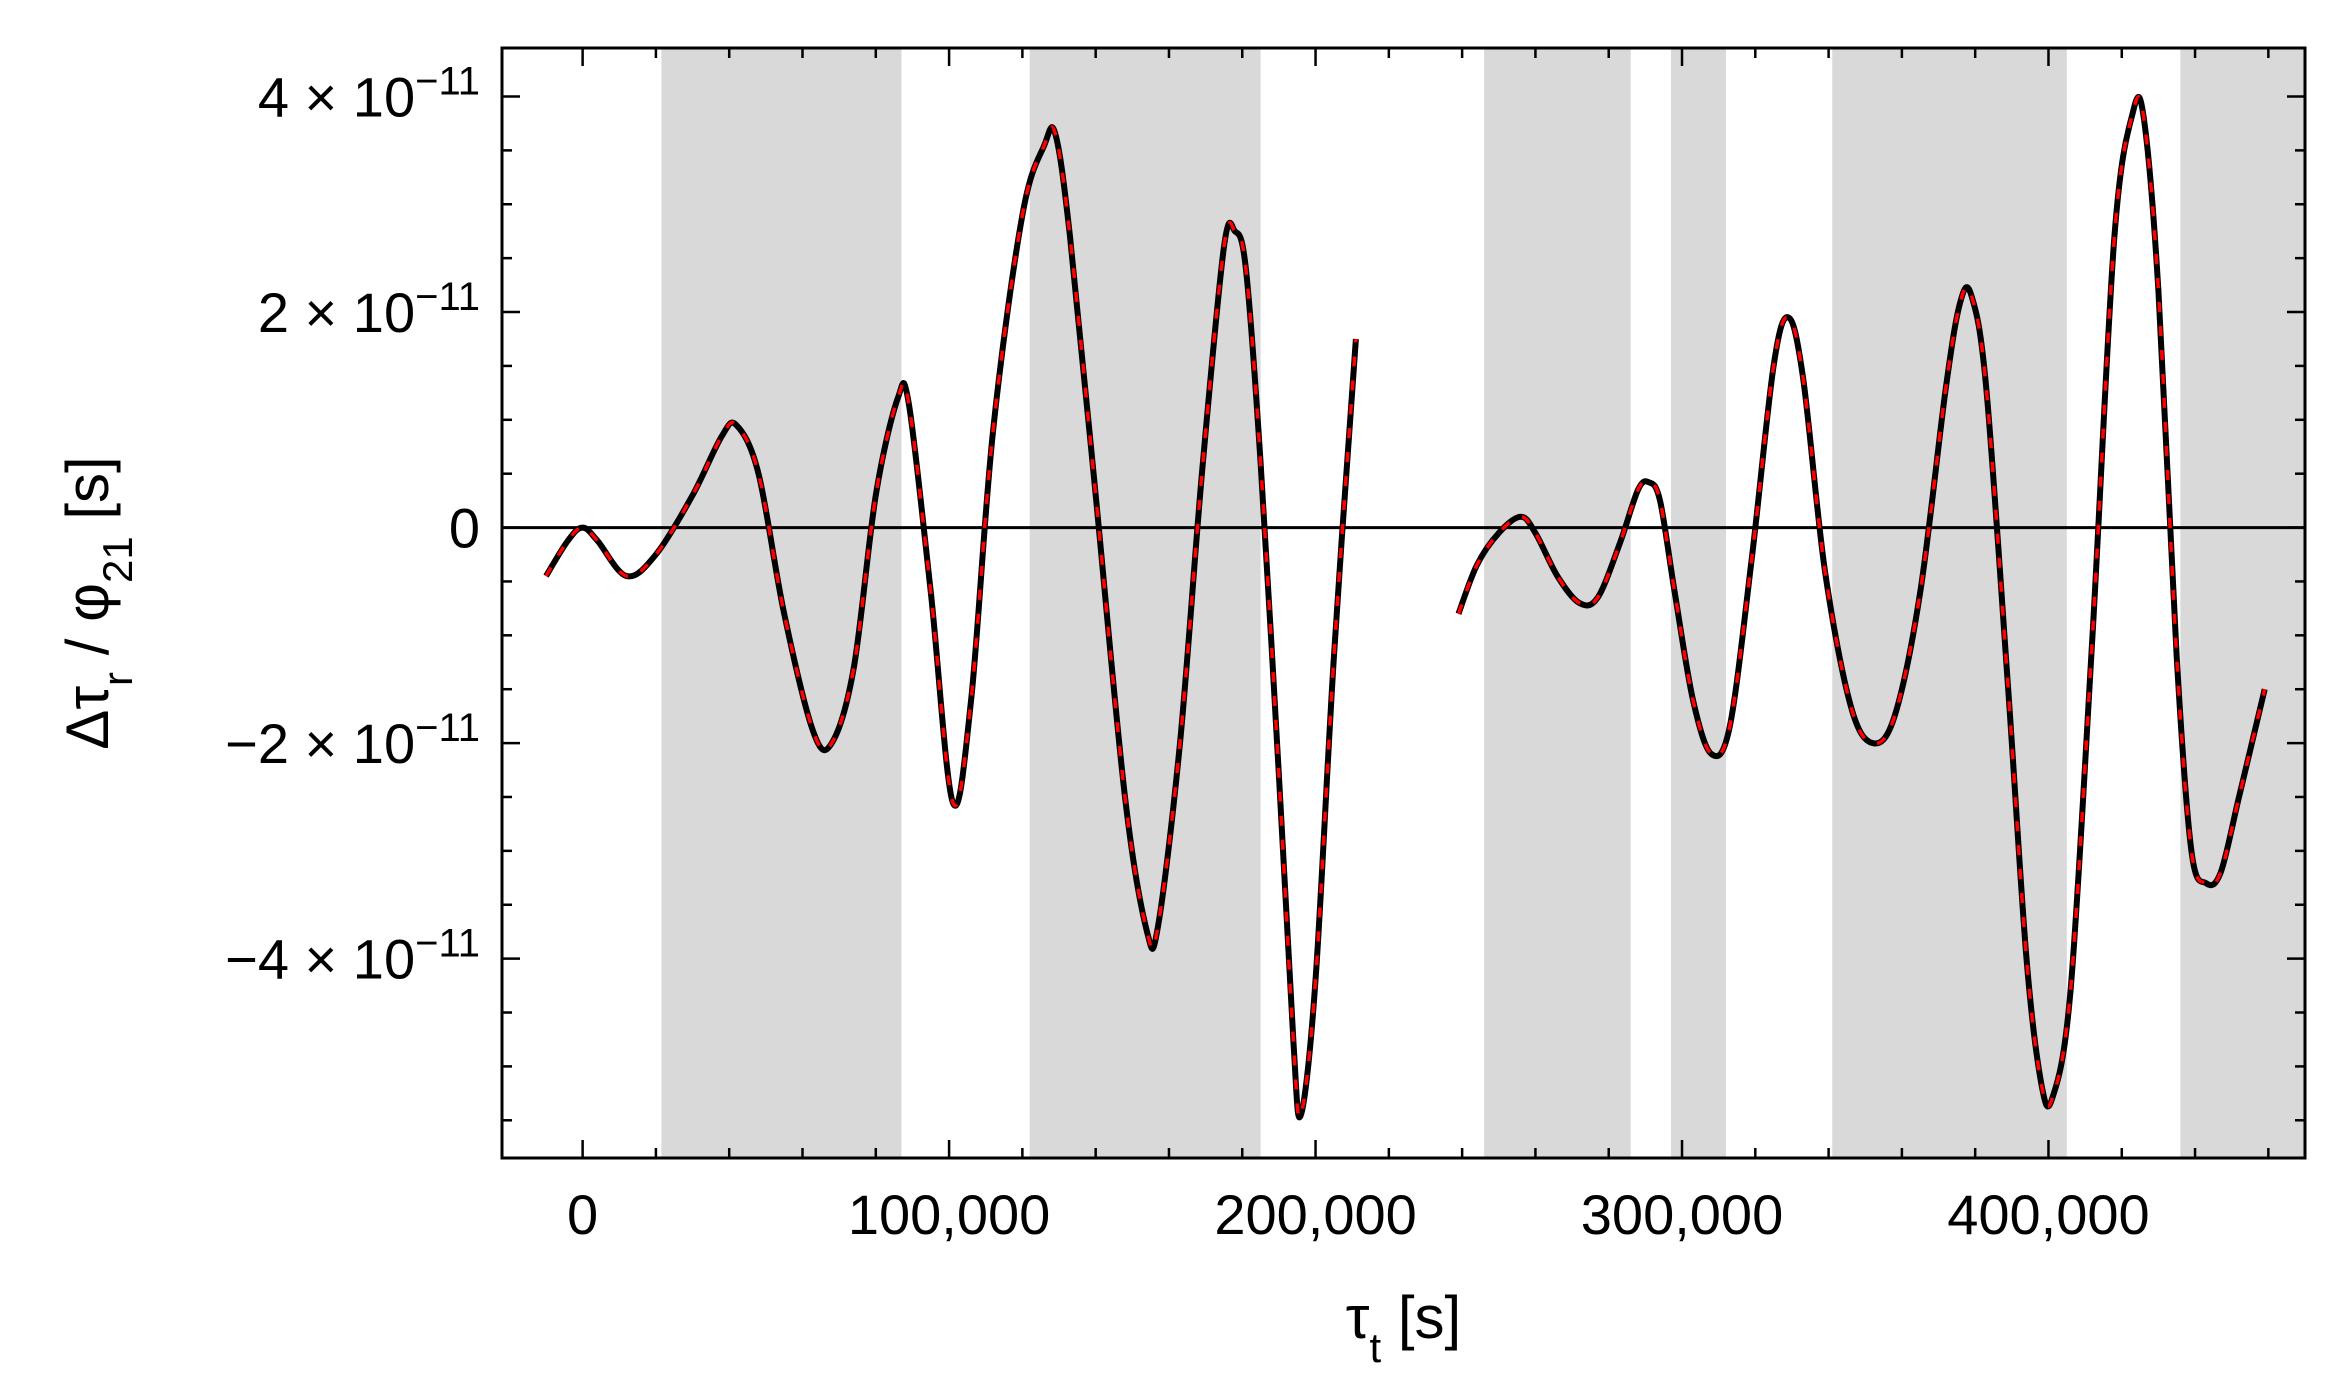  I want to click on x-axis-title: τt [s], so click(1403, 1327).